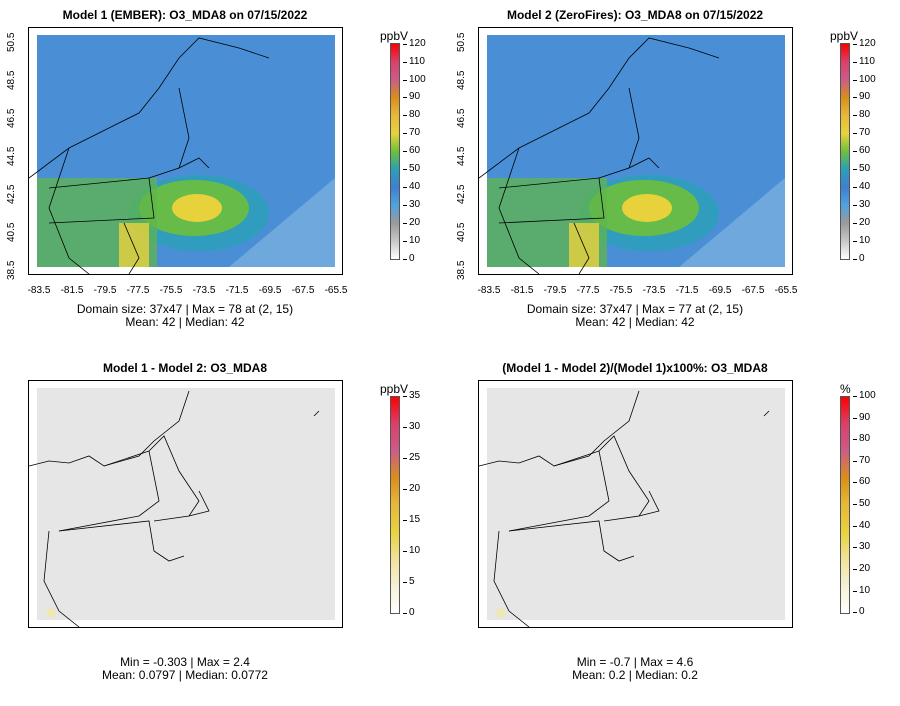  Describe the element at coordinates (185, 675) in the screenshot. I see `stats-line-2: Mean: 0.0797 | Median: 0.0772` at that location.